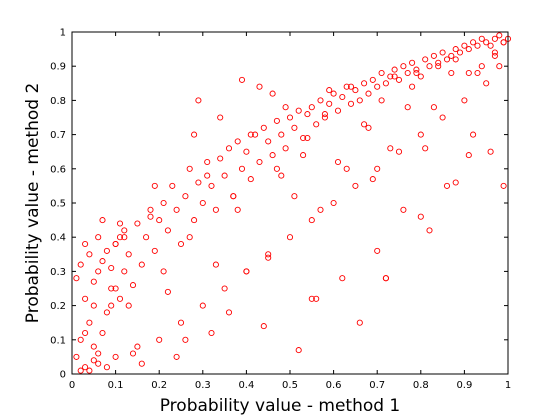 The width and height of the screenshot is (560, 420). What do you see at coordinates (58, 238) in the screenshot?
I see `y-tick-label: 0.4` at bounding box center [58, 238].